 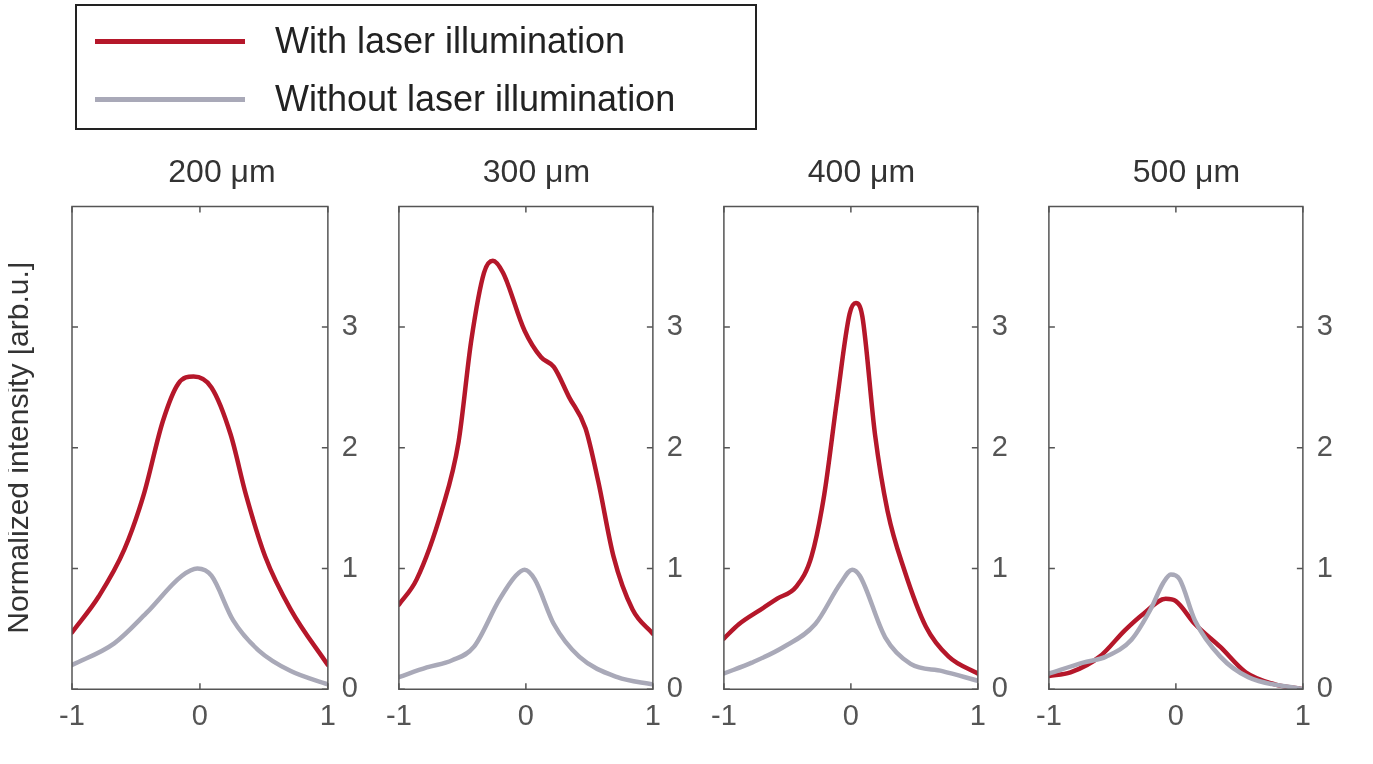 What do you see at coordinates (475, 99) in the screenshot?
I see `legend-label: Without laser illumination` at bounding box center [475, 99].